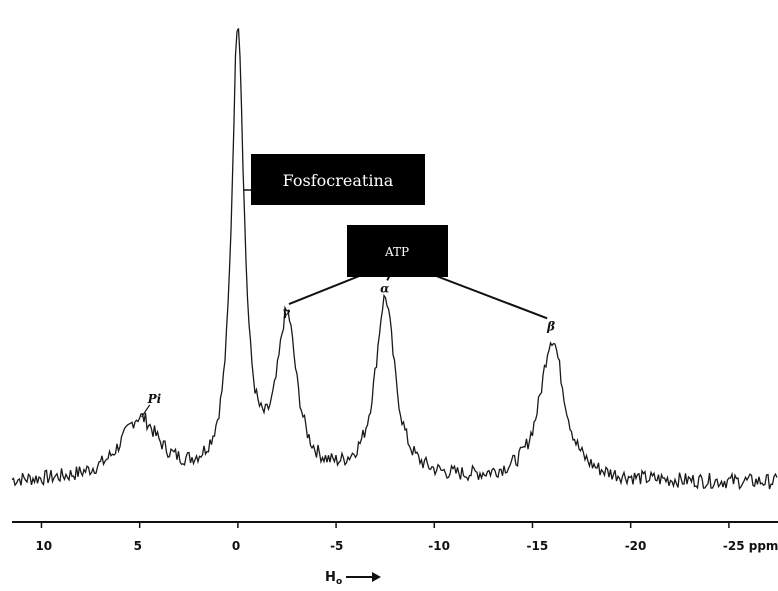  Describe the element at coordinates (339, 582) in the screenshot. I see `x-axis-label-subscript: o` at that location.